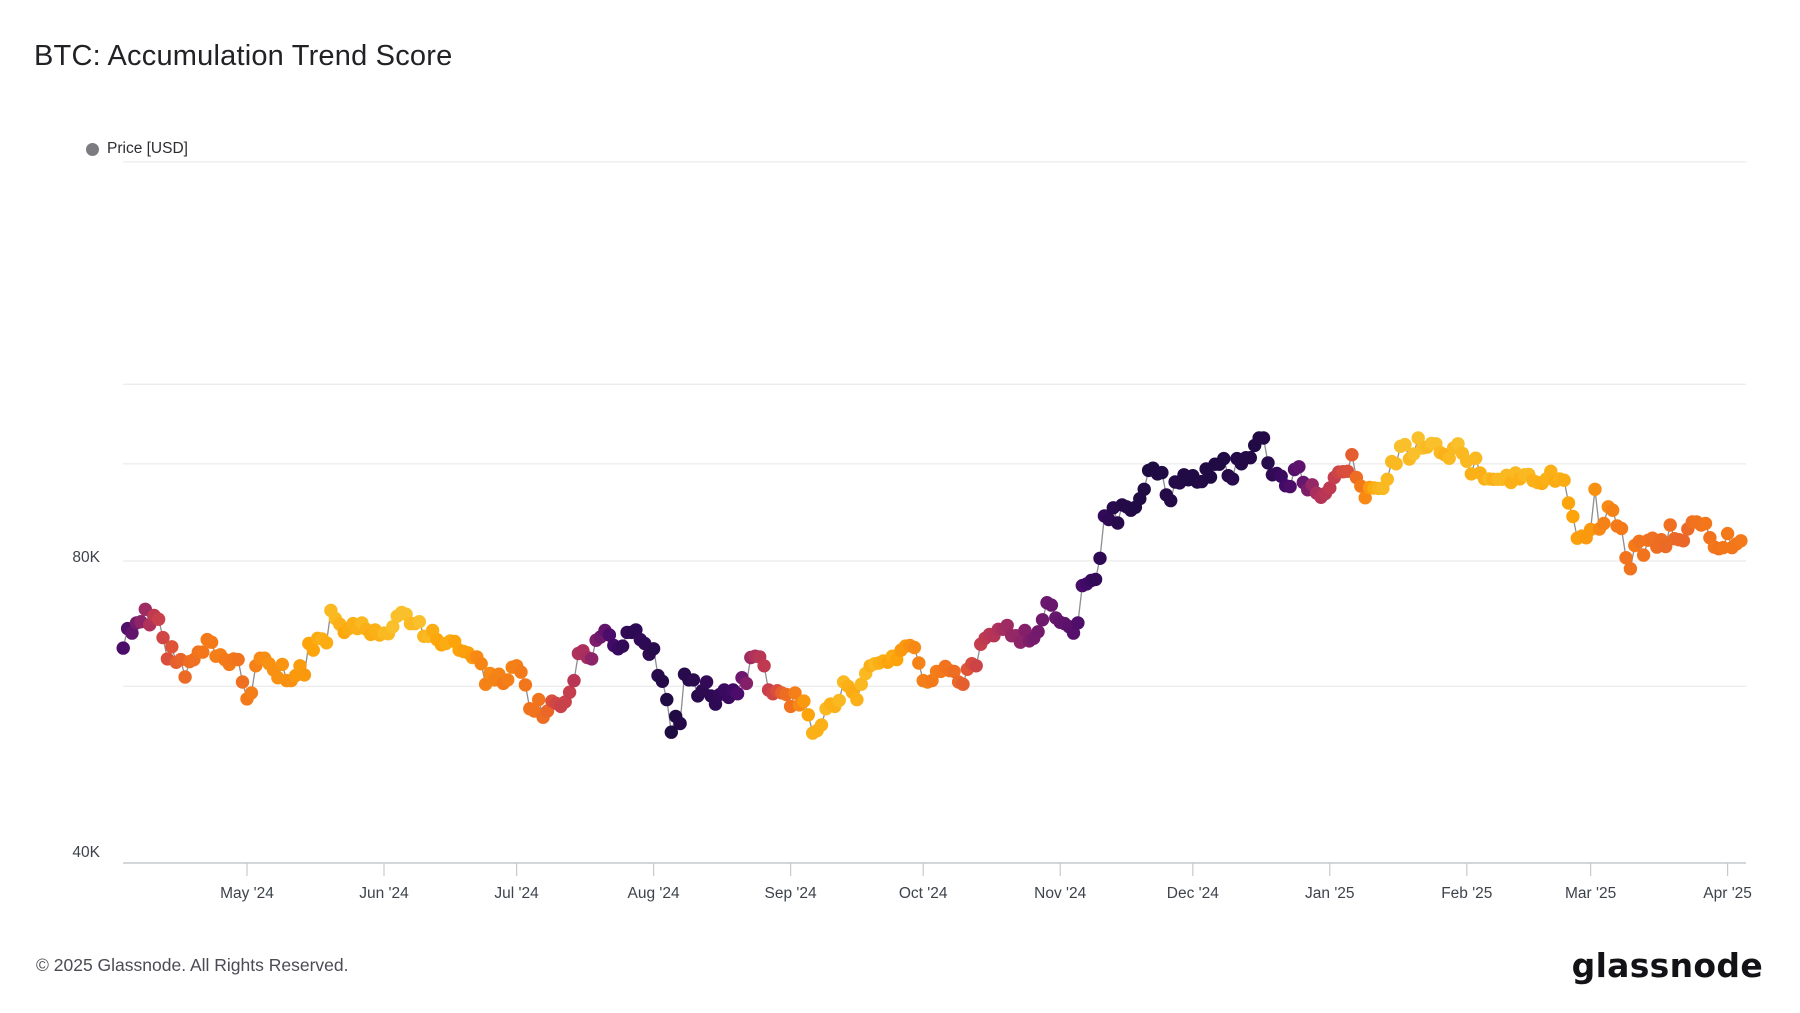  Describe the element at coordinates (384, 893) in the screenshot. I see `x-tick-label: Jun '24` at that location.